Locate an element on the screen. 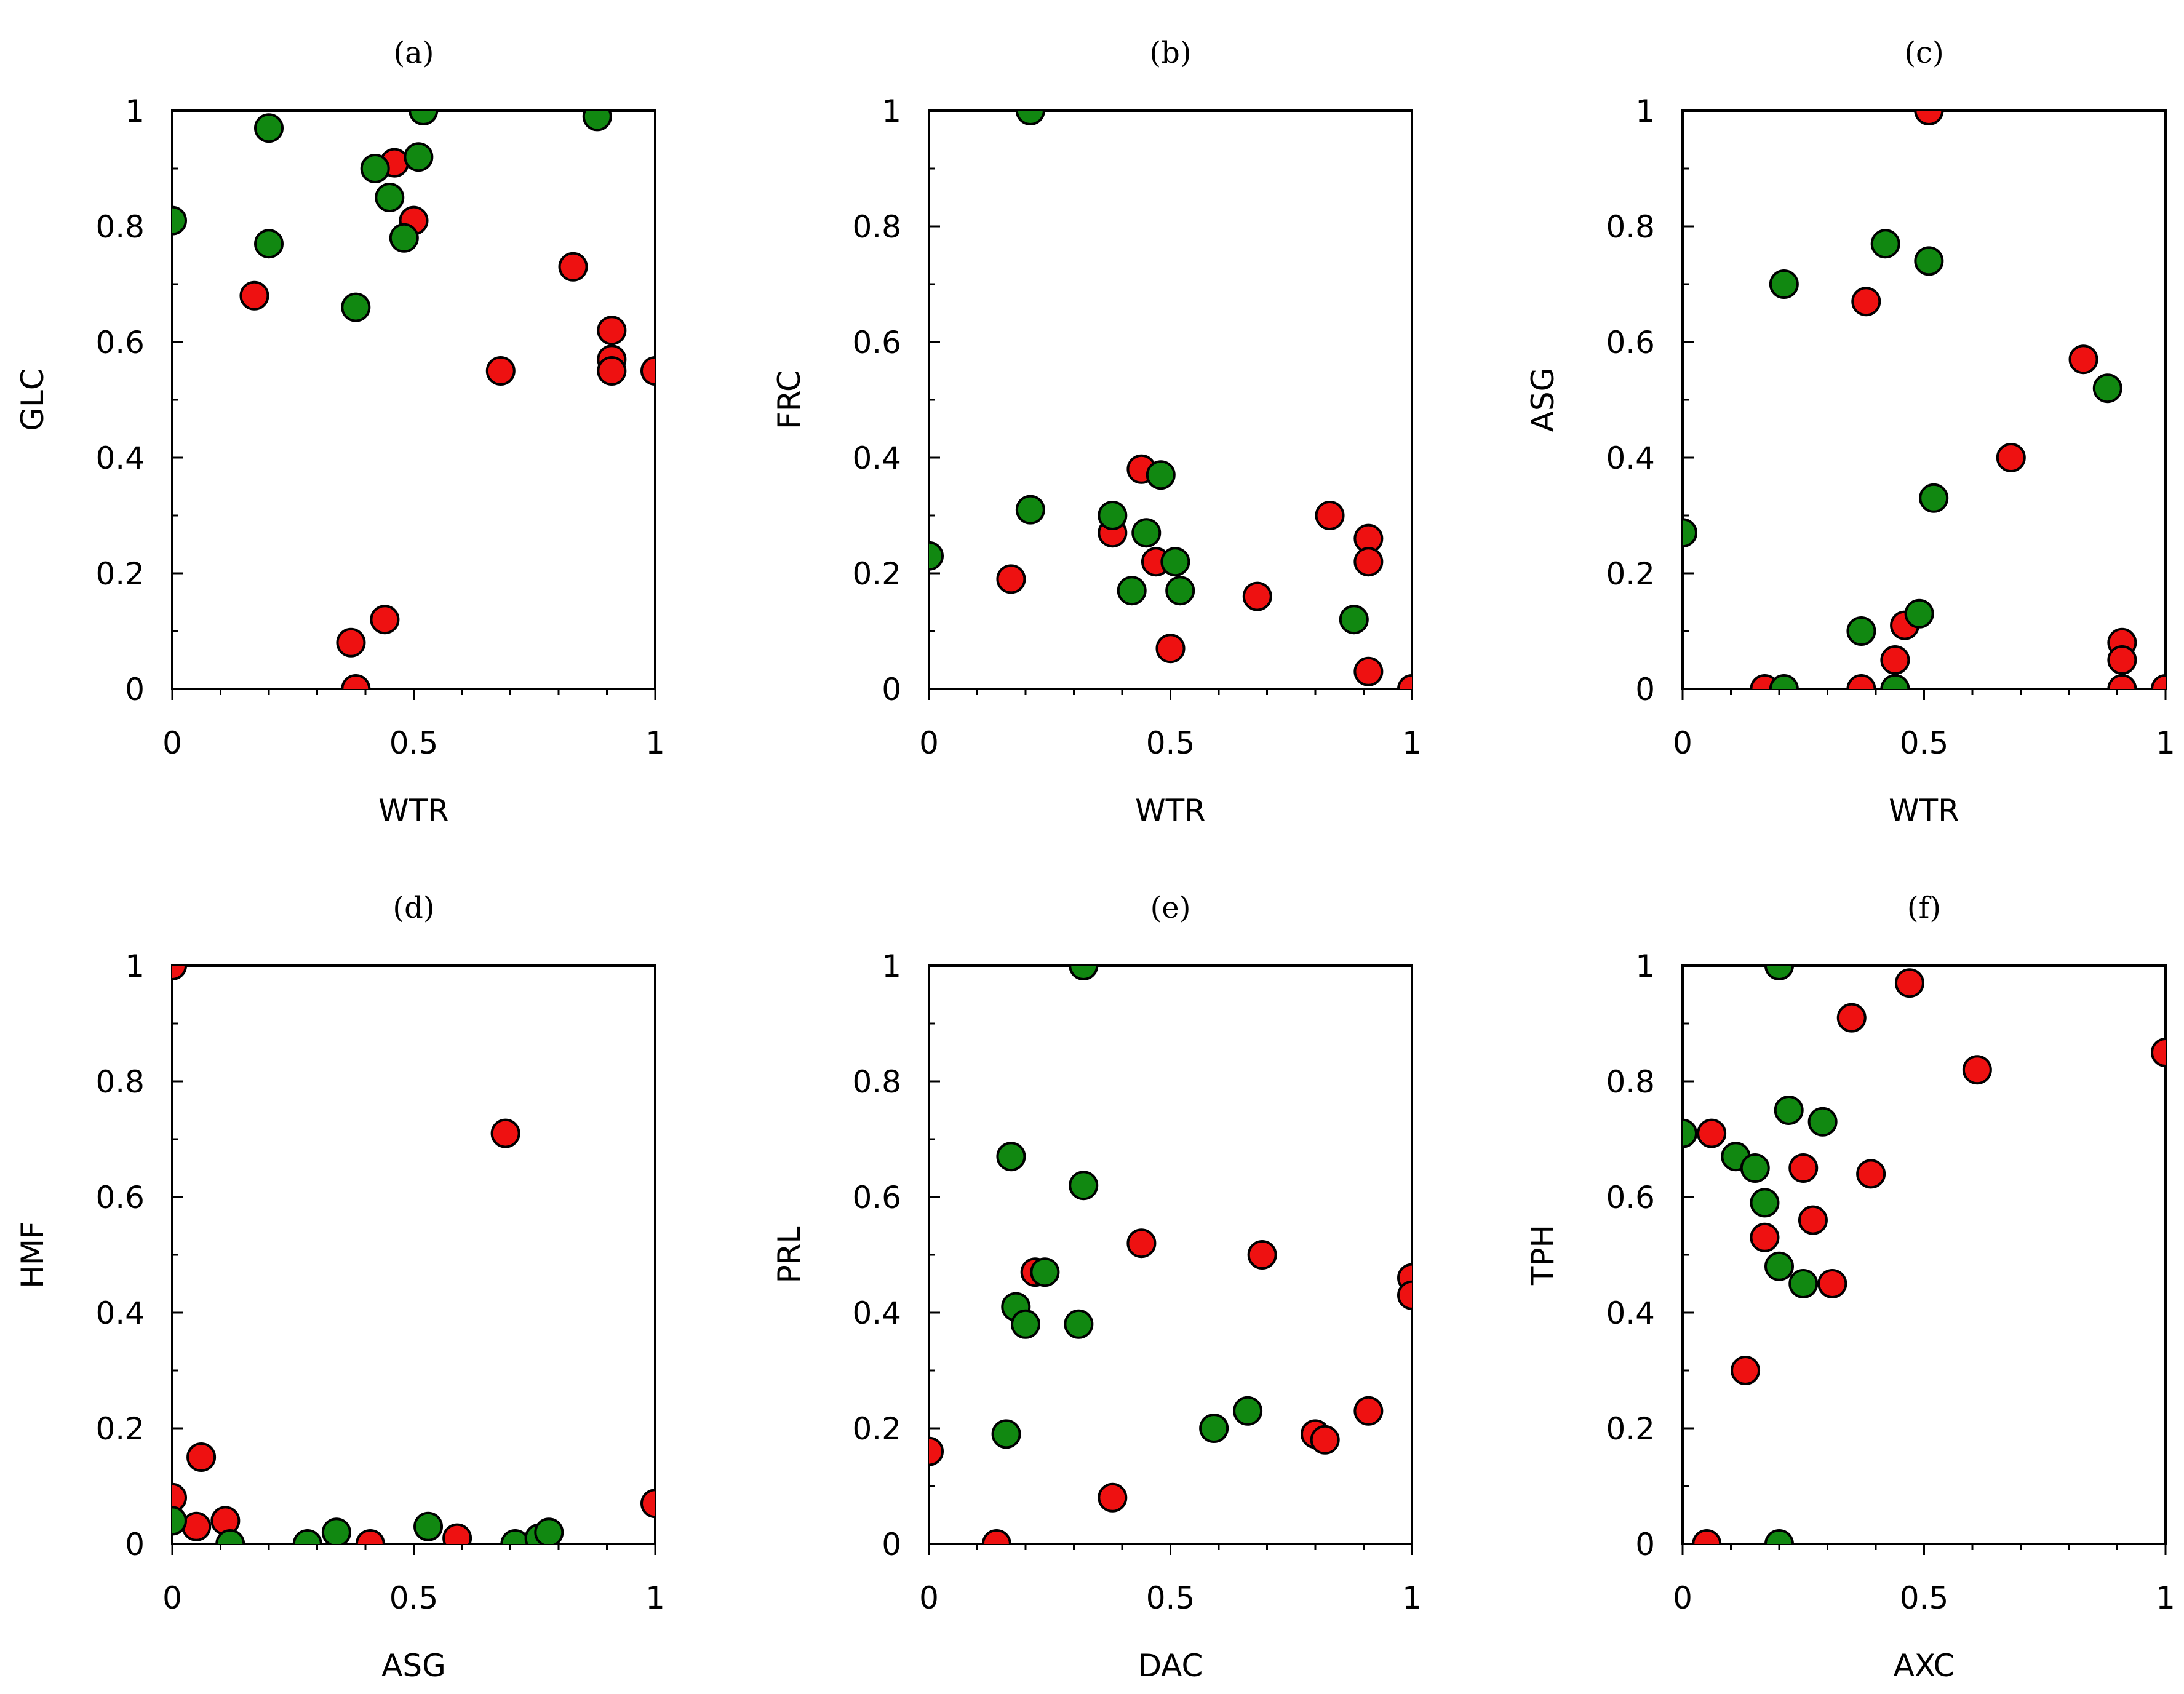 The height and width of the screenshot is (1694, 2184). subplot-title: (c) is located at coordinates (1923, 53).